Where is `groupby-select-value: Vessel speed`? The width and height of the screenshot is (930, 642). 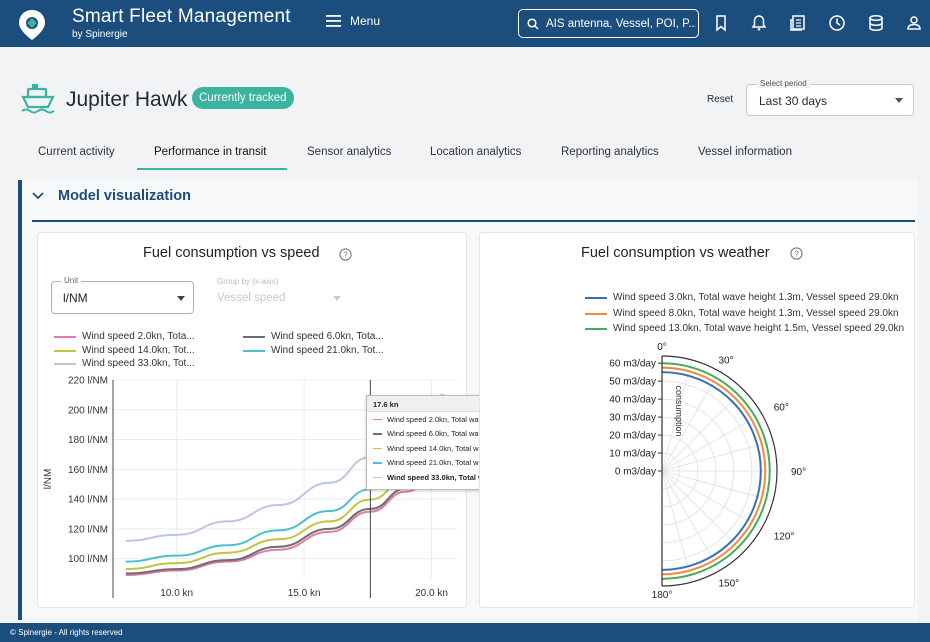
groupby-select-value: Vessel speed is located at coordinates (251, 298).